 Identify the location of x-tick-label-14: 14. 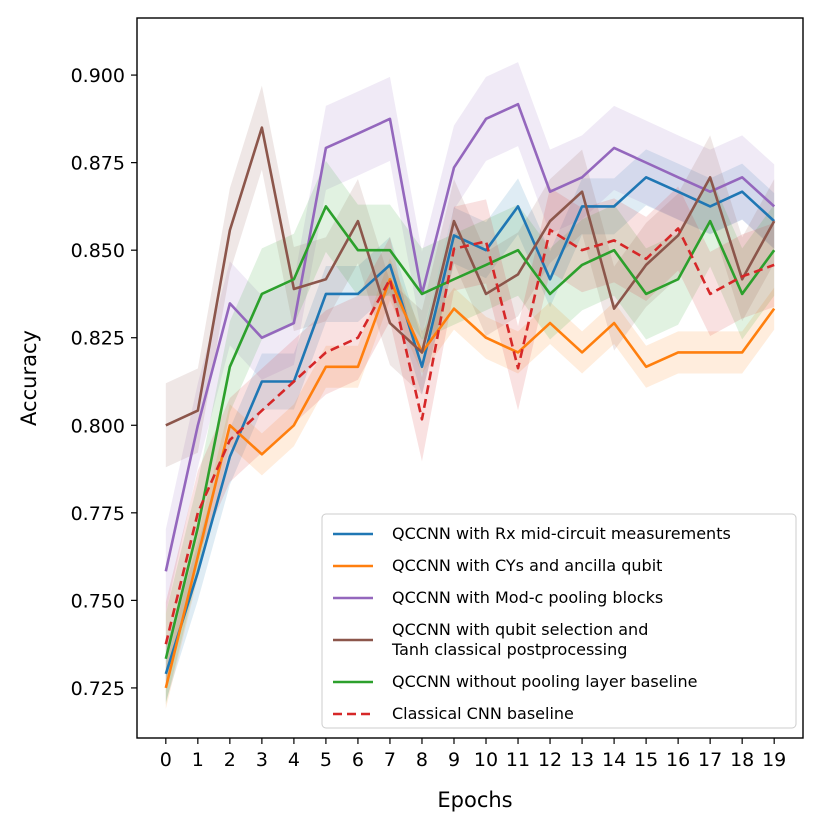
(614, 760).